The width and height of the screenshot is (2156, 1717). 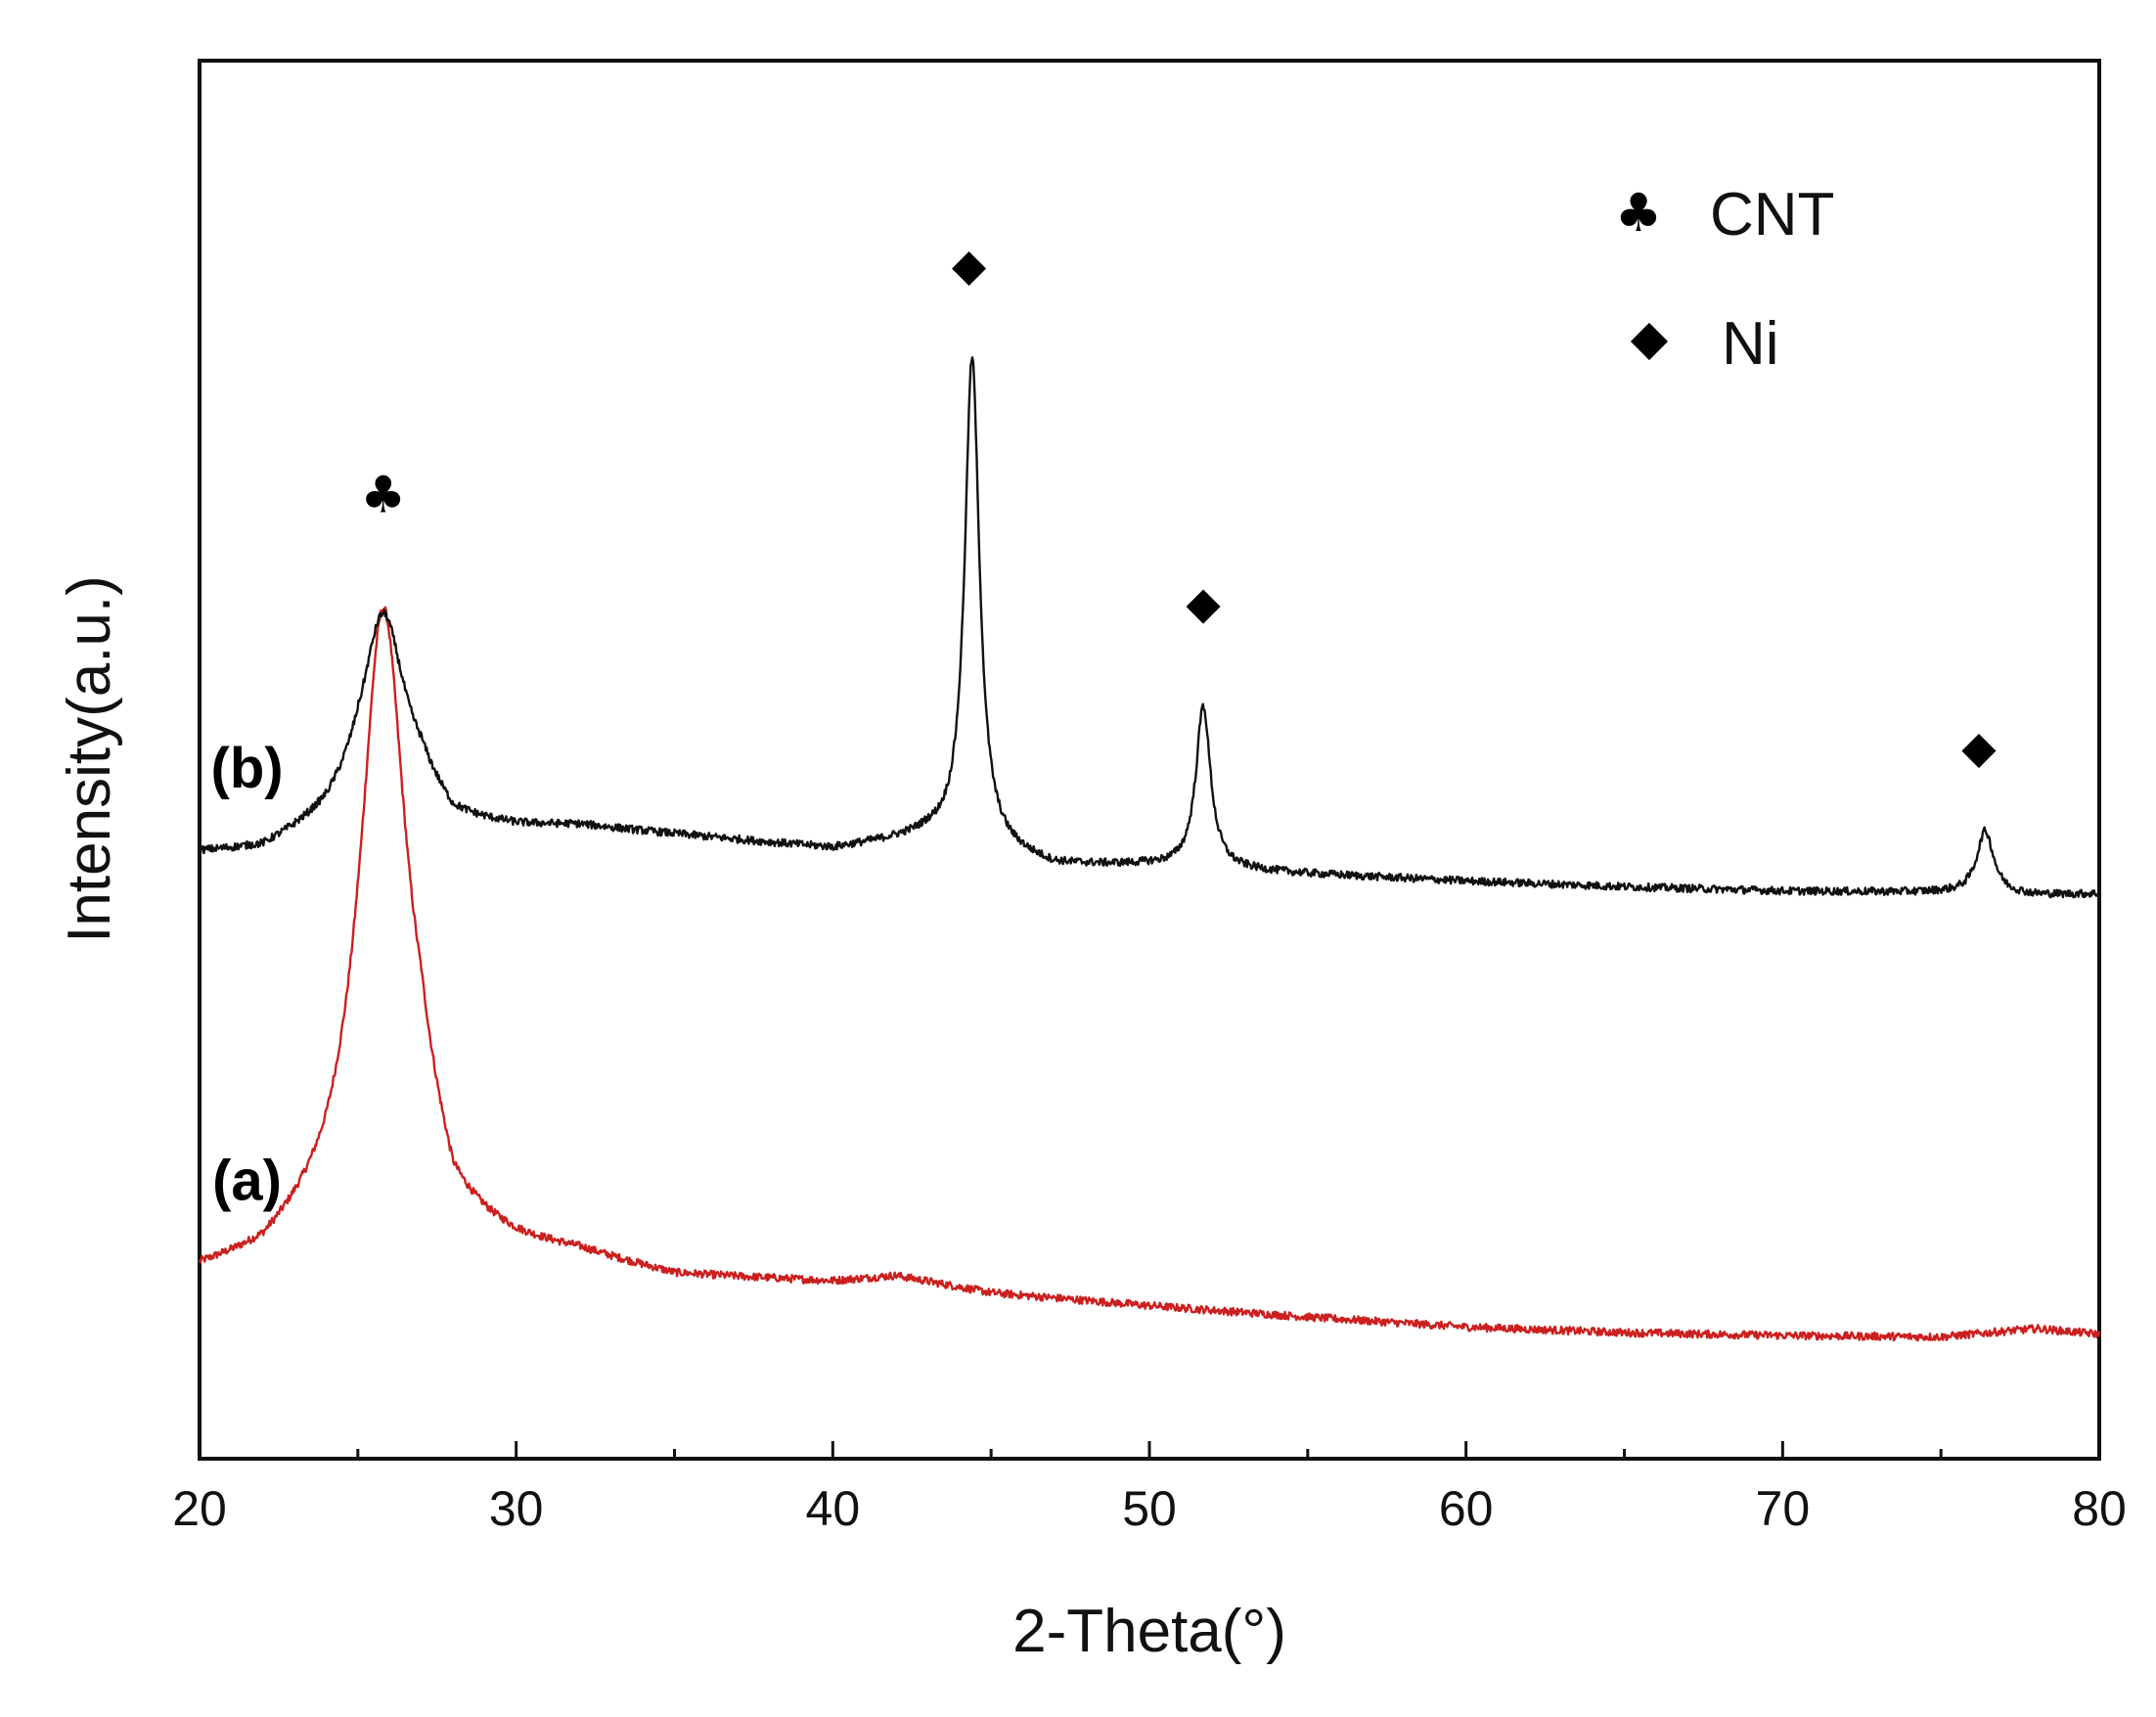 I want to click on legend: ♣ CNT ◆ Ni, so click(x=1725, y=279).